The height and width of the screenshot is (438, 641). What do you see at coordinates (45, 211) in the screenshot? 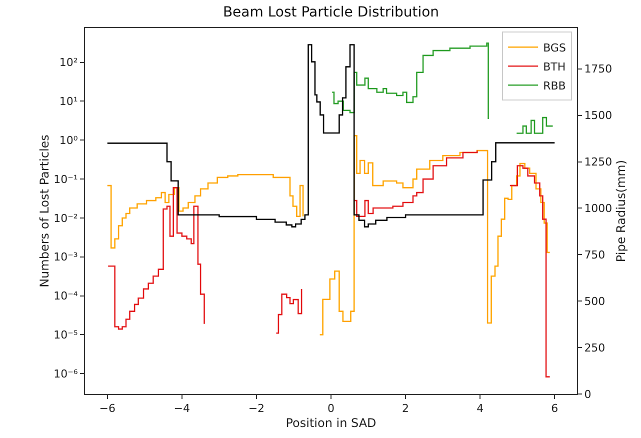
I see `y-axis-title: Numbers of Lost Particles` at bounding box center [45, 211].